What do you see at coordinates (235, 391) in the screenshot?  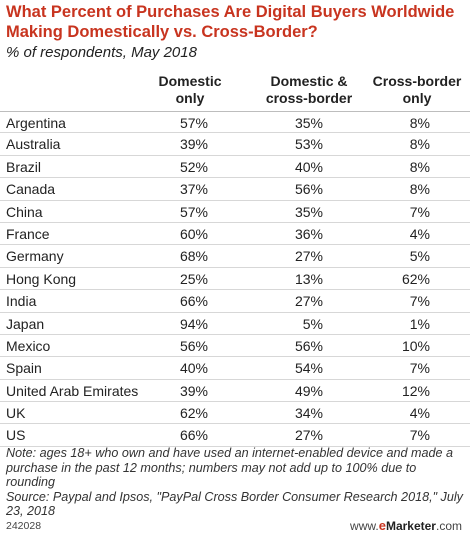 I see `table-row: United Arab Emirates 39% 49% 12%` at bounding box center [235, 391].